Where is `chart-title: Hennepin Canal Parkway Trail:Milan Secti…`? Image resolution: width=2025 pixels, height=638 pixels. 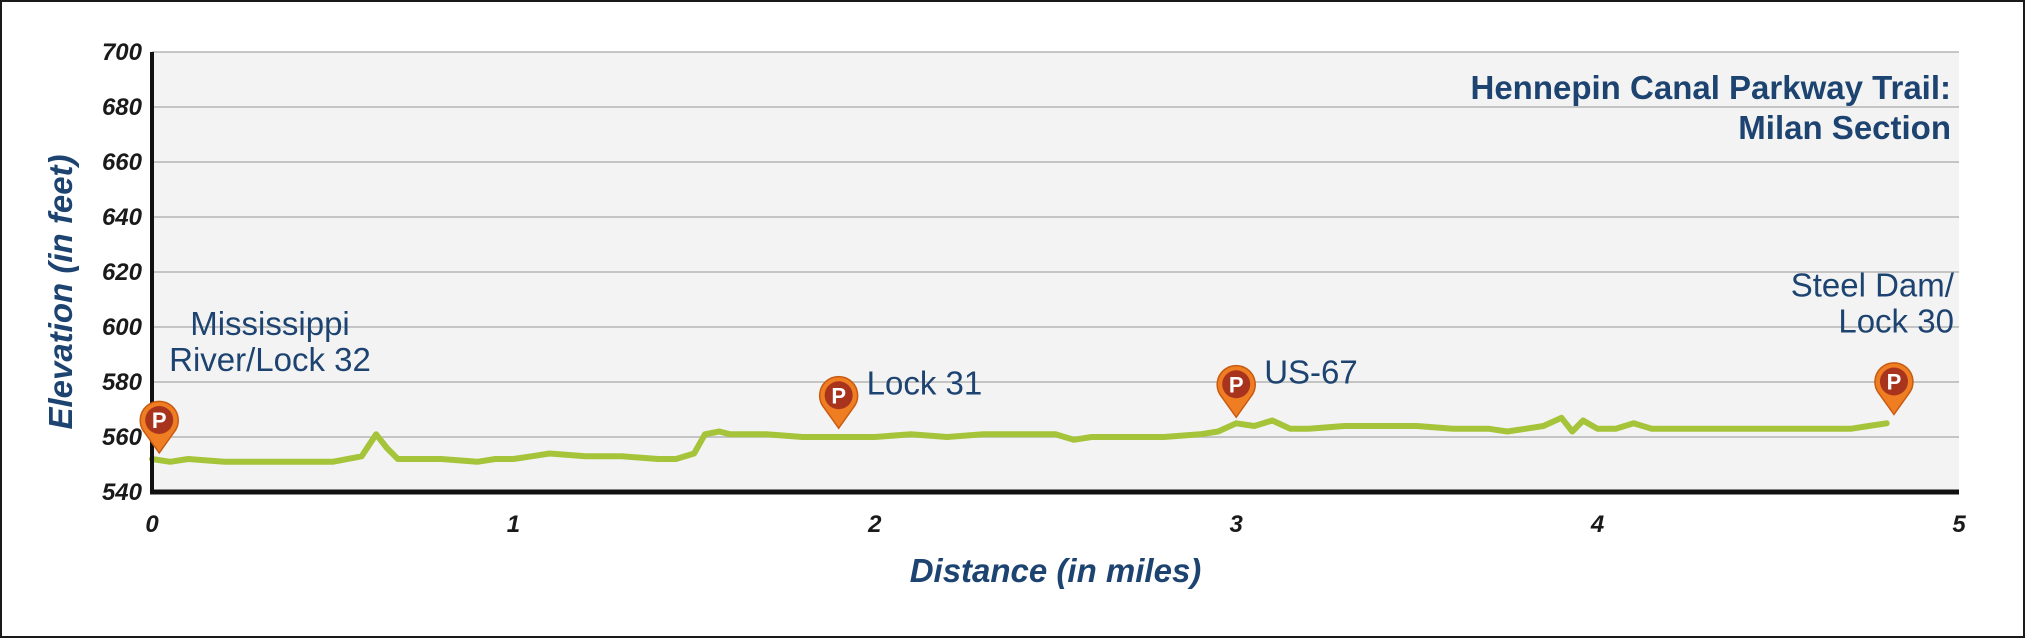 chart-title: Hennepin Canal Parkway Trail:Milan Secti… is located at coordinates (1711, 107).